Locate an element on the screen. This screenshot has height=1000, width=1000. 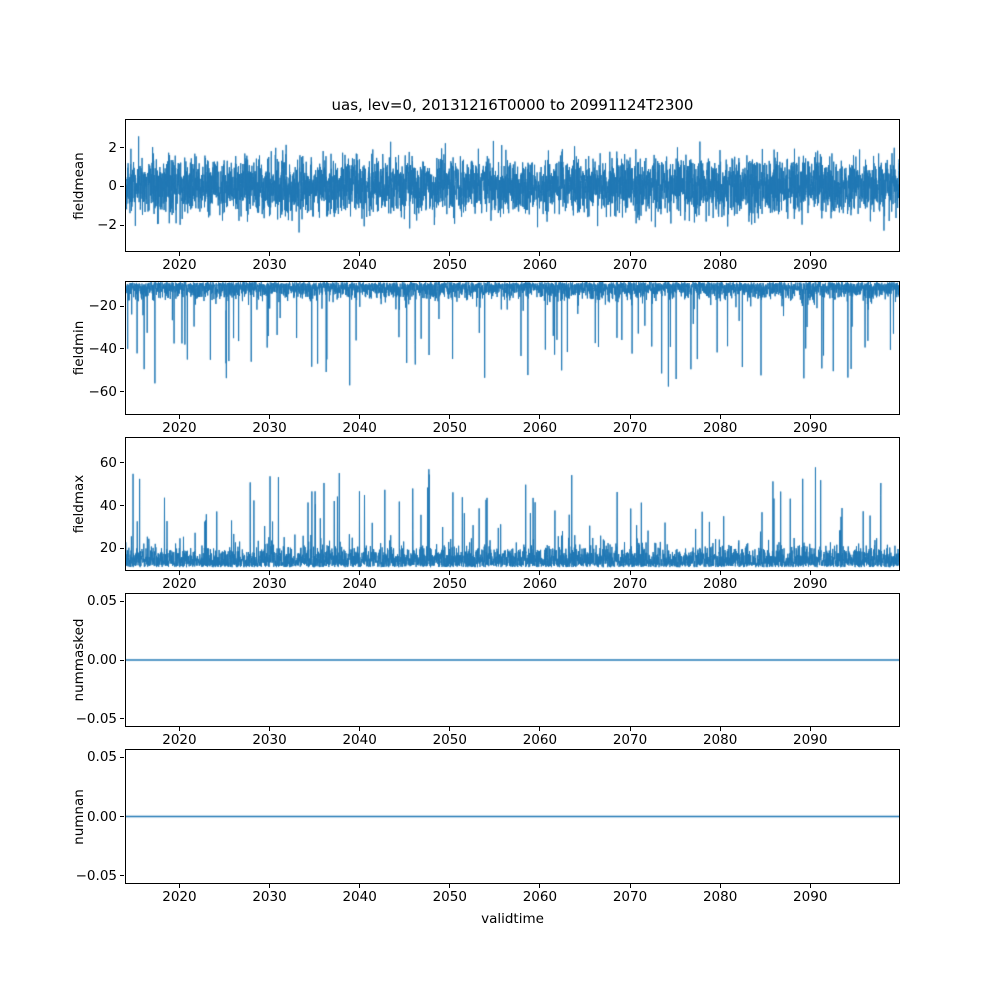
y-tick-label: 60 is located at coordinates (108, 462).